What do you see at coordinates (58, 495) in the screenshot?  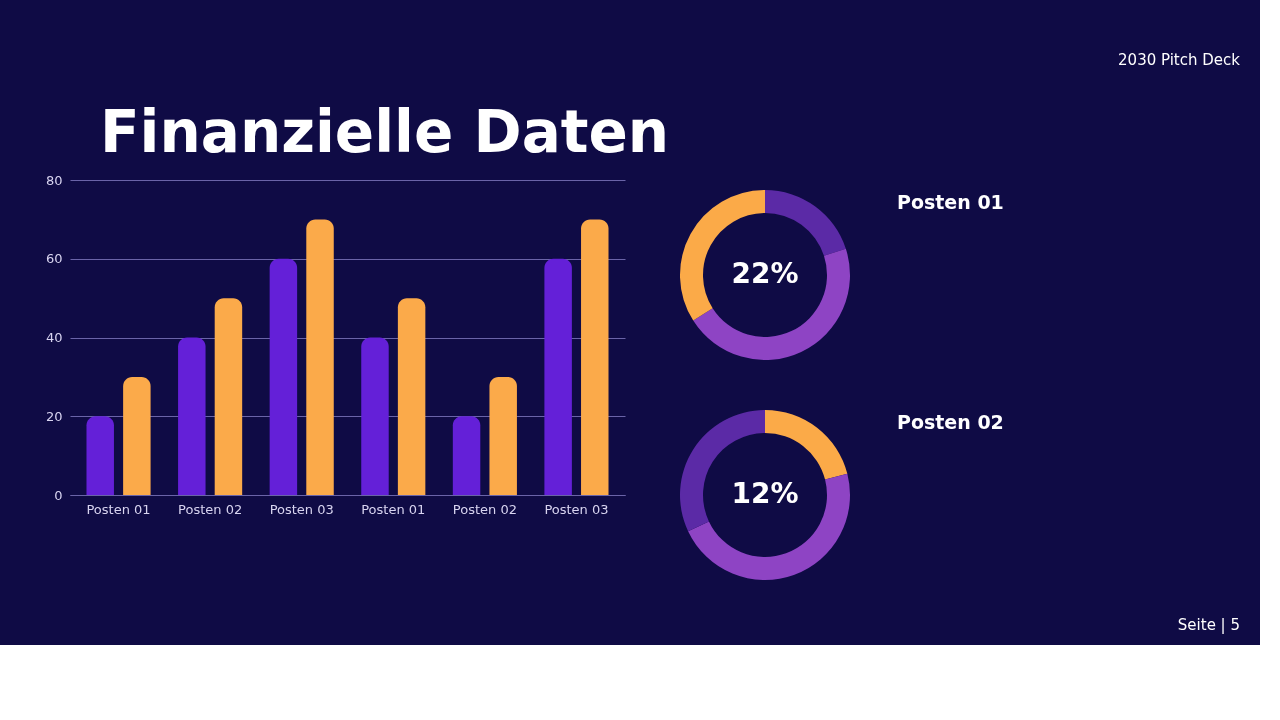 I see `y-tick-label: 0` at bounding box center [58, 495].